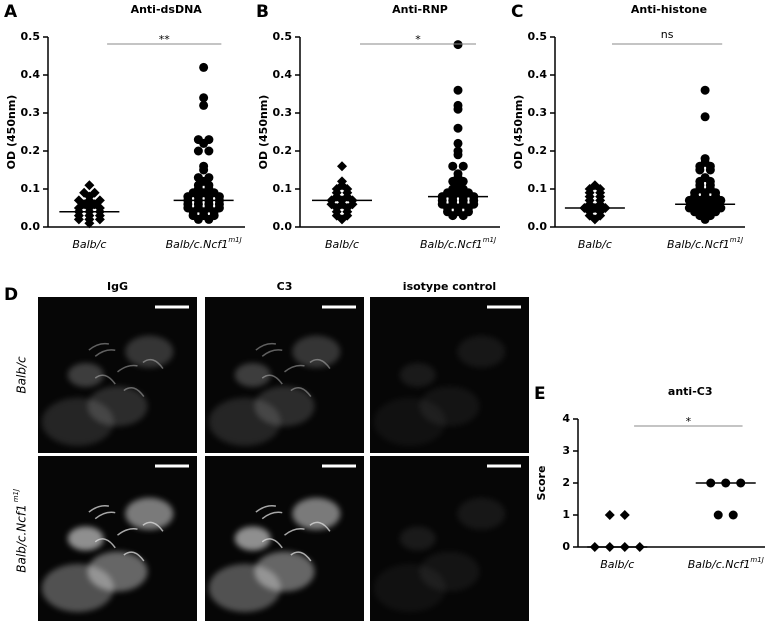 This screenshot has height=621, width=777. I want to click on significance-label: *, so click(689, 421).